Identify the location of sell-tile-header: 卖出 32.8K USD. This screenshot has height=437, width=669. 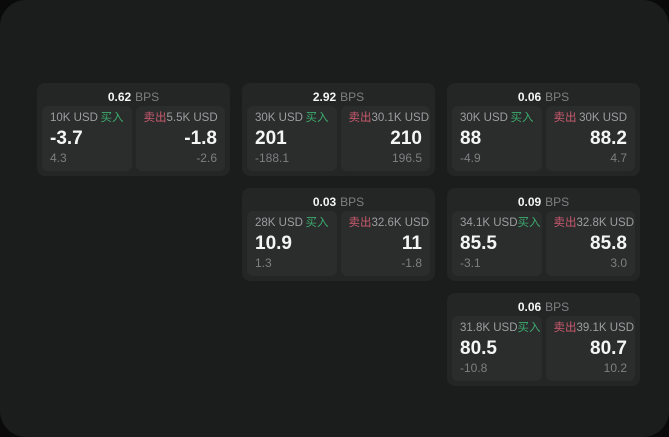
(594, 223).